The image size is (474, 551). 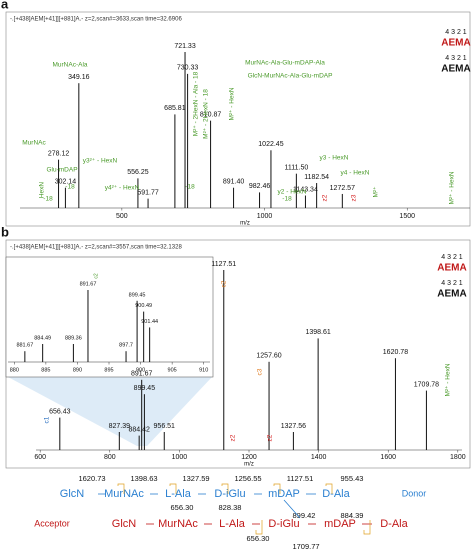 I want to click on mass-label: 884.39, so click(x=352, y=515).